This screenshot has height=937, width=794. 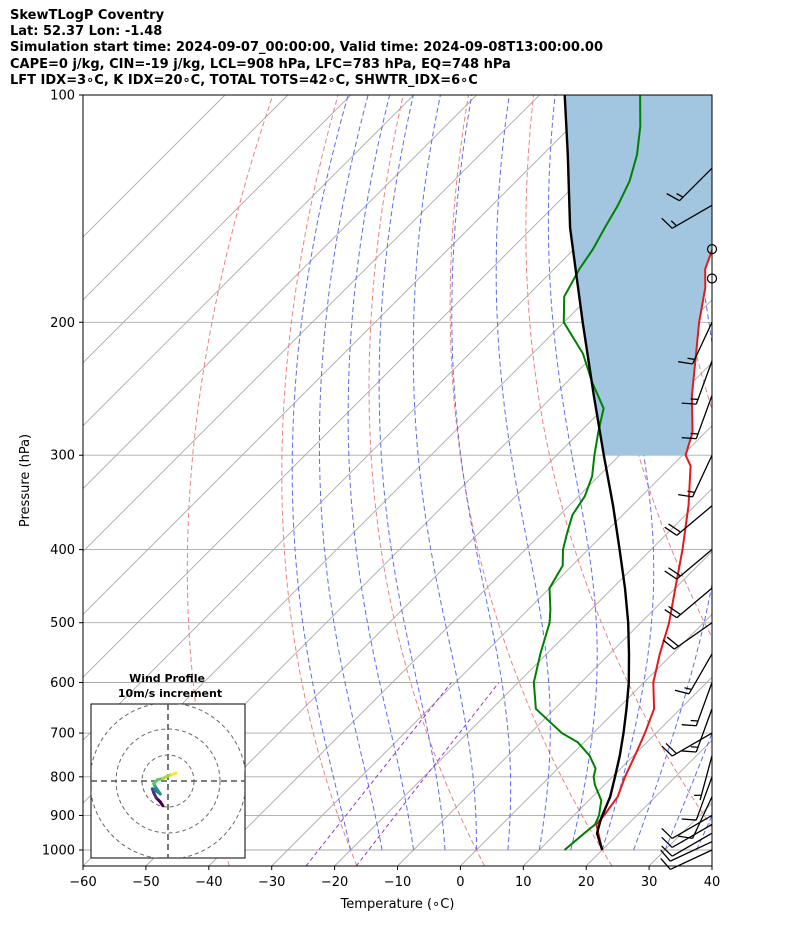 I want to click on cape-area, so click(x=638, y=275).